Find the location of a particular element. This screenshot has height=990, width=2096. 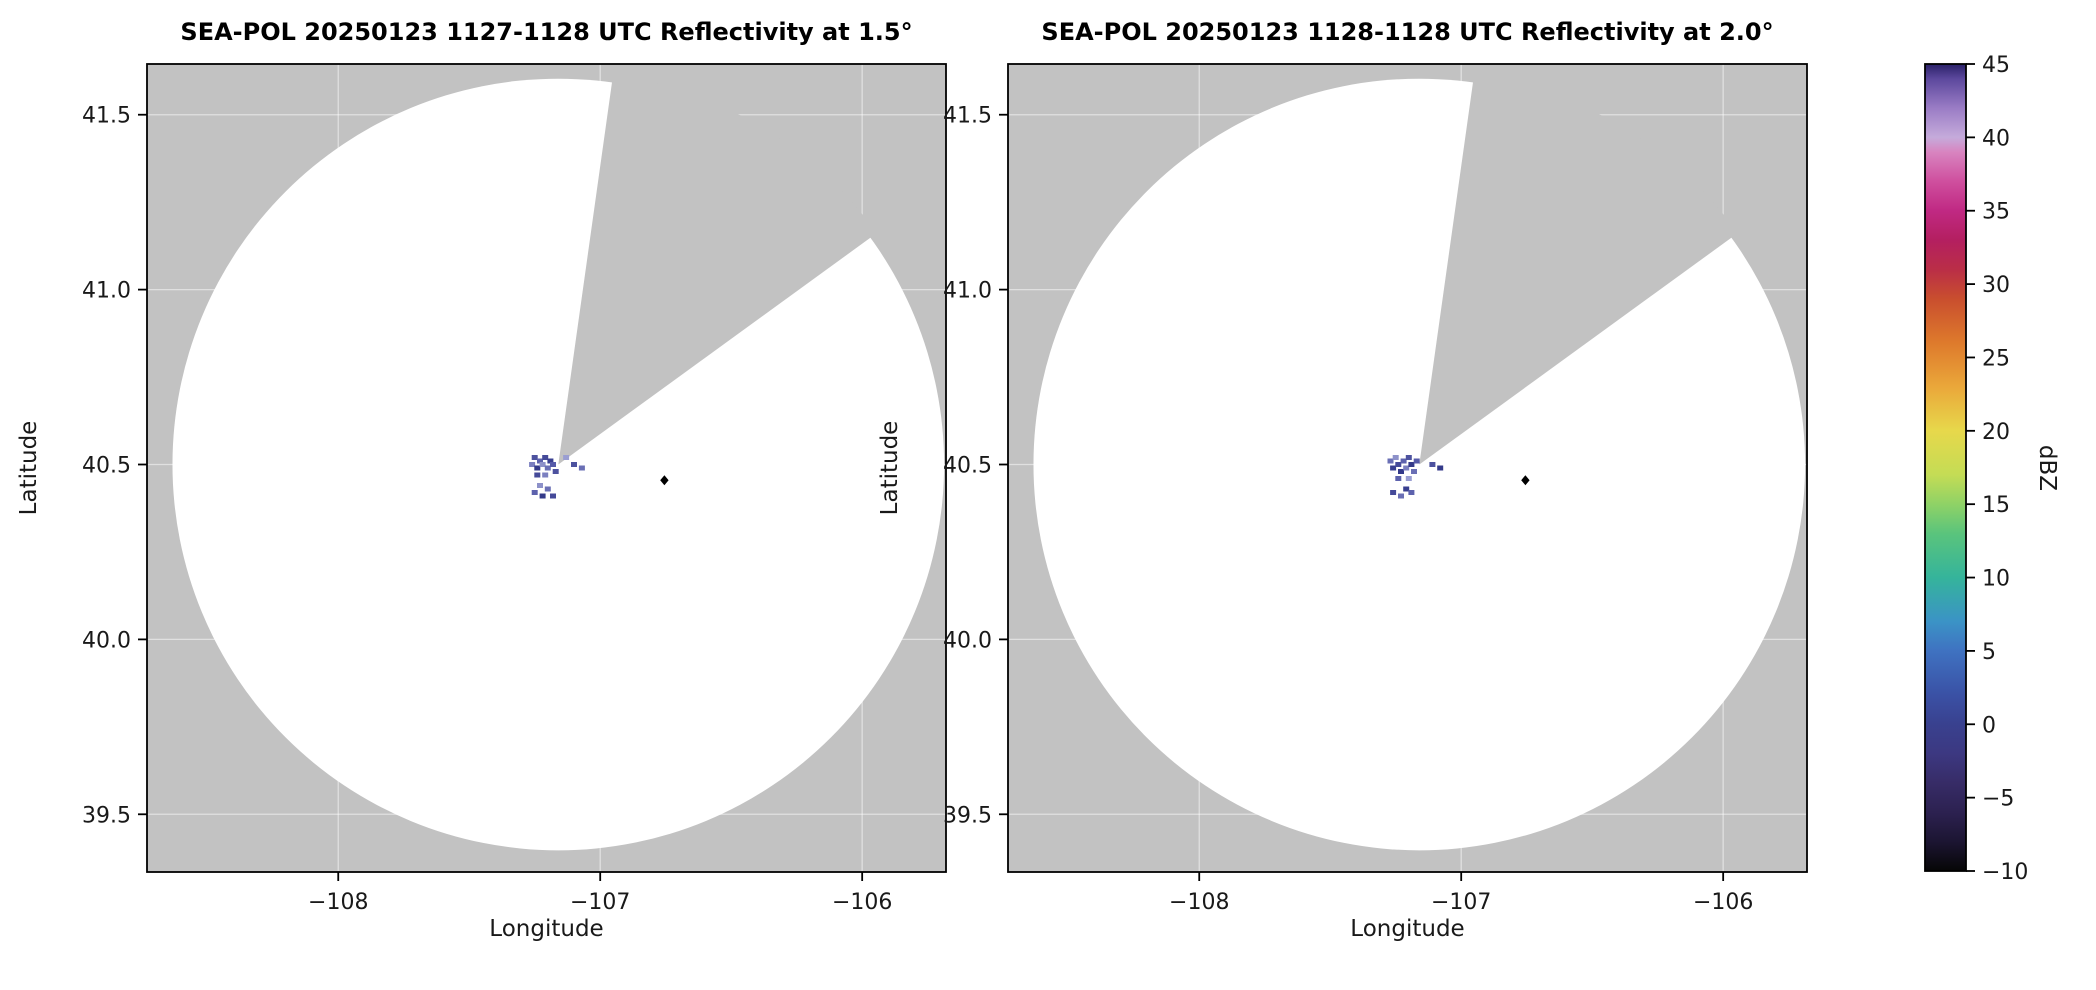

svg-text: 45 is located at coordinates (1996, 65).